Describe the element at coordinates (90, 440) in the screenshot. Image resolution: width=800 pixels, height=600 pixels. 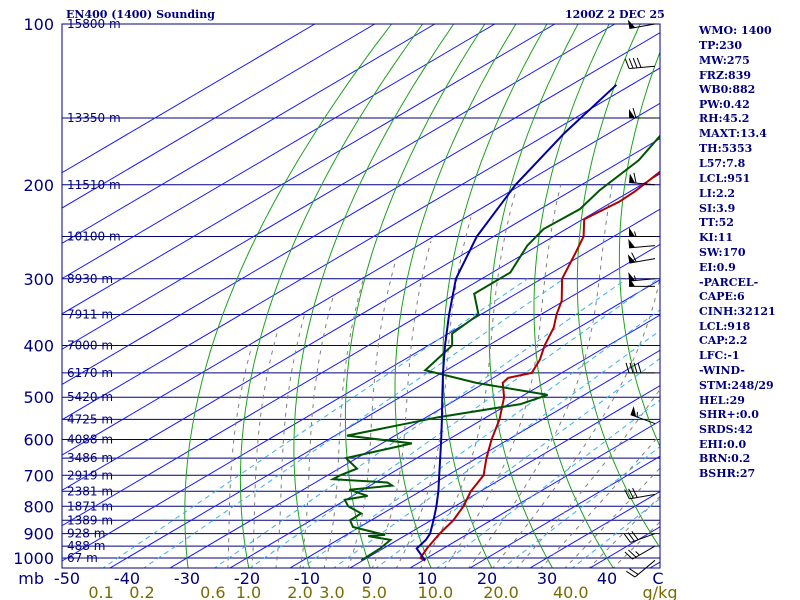
I see `height-label: 4088 m` at that location.